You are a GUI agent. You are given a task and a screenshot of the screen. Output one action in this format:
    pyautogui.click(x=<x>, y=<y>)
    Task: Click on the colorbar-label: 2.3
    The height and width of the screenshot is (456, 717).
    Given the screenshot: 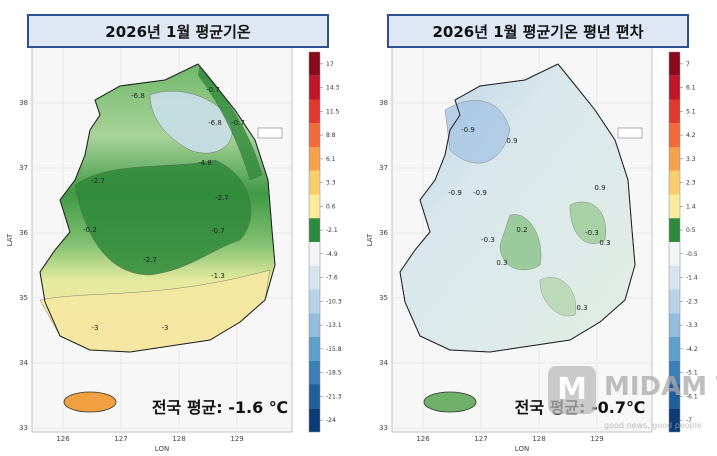 What is the action you would take?
    pyautogui.click(x=691, y=183)
    